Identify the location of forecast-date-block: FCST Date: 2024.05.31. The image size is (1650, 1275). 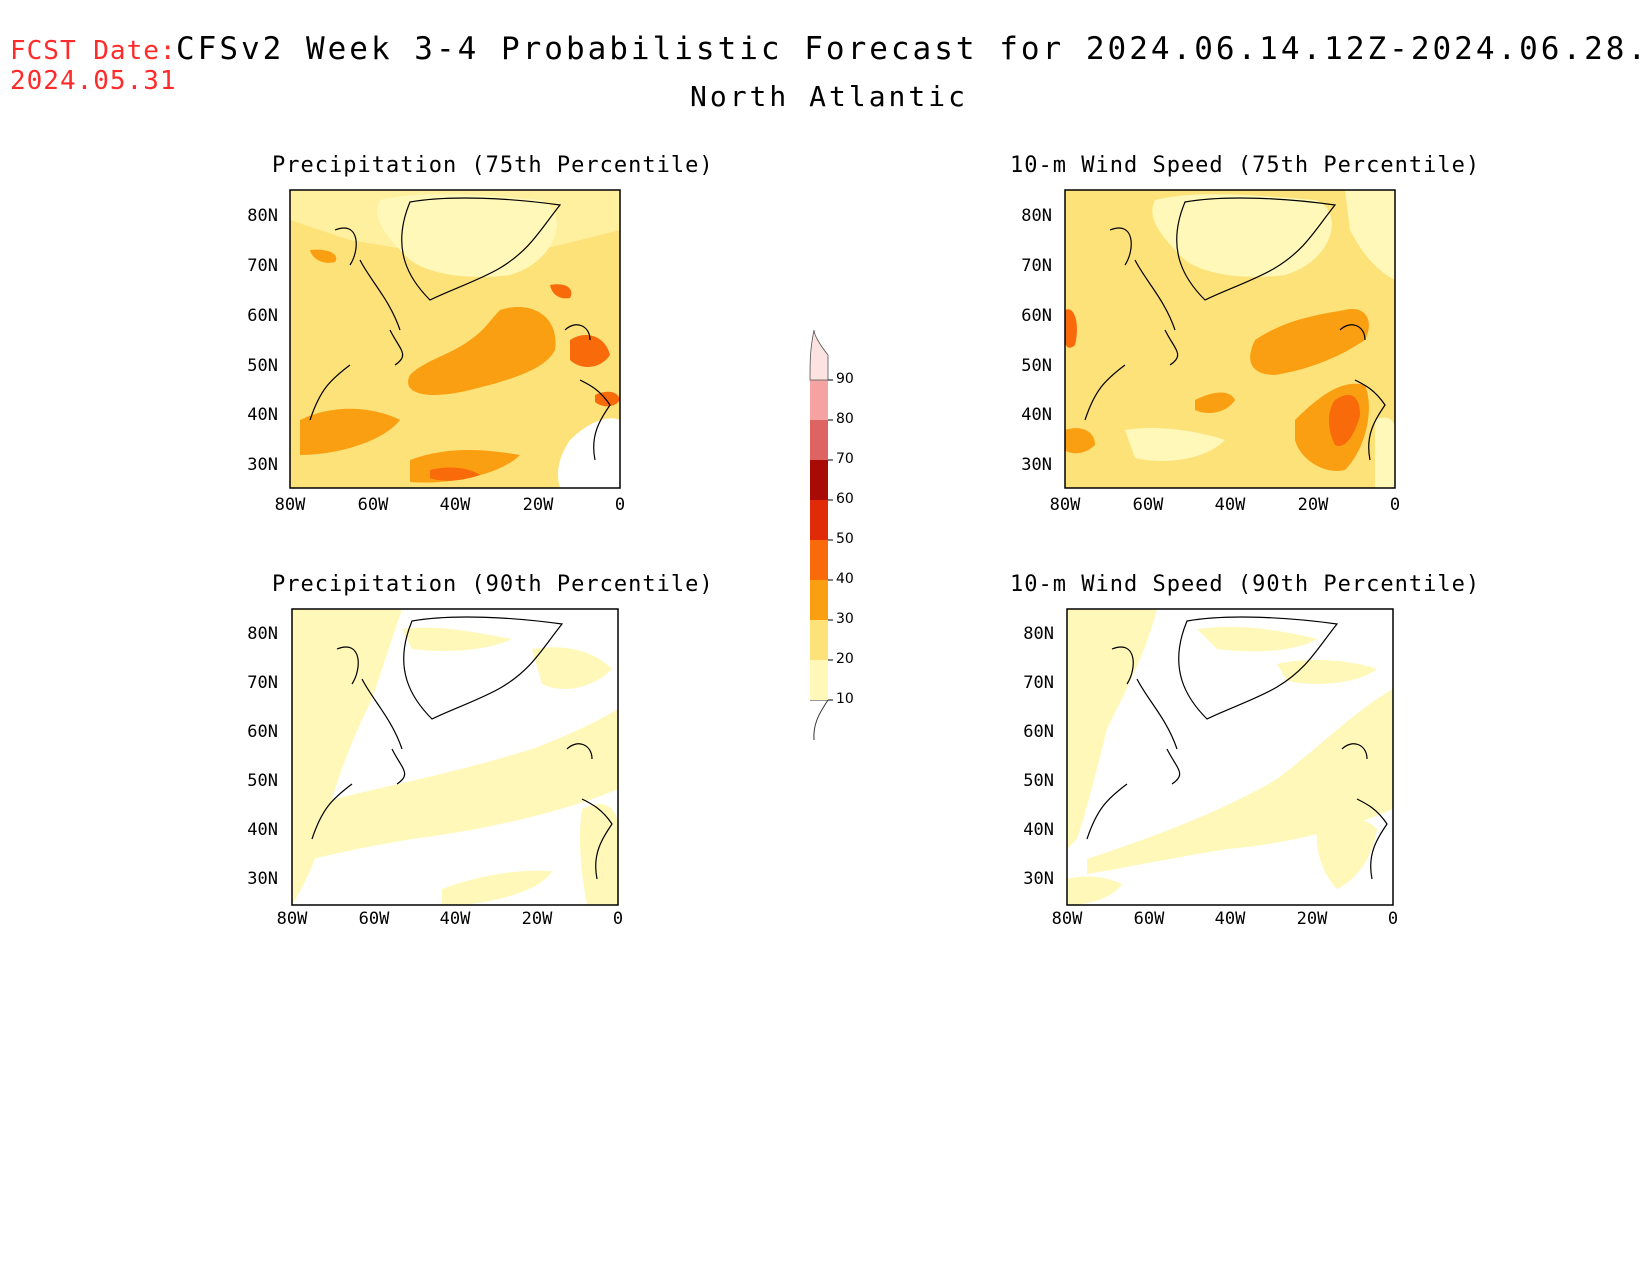
(93, 66).